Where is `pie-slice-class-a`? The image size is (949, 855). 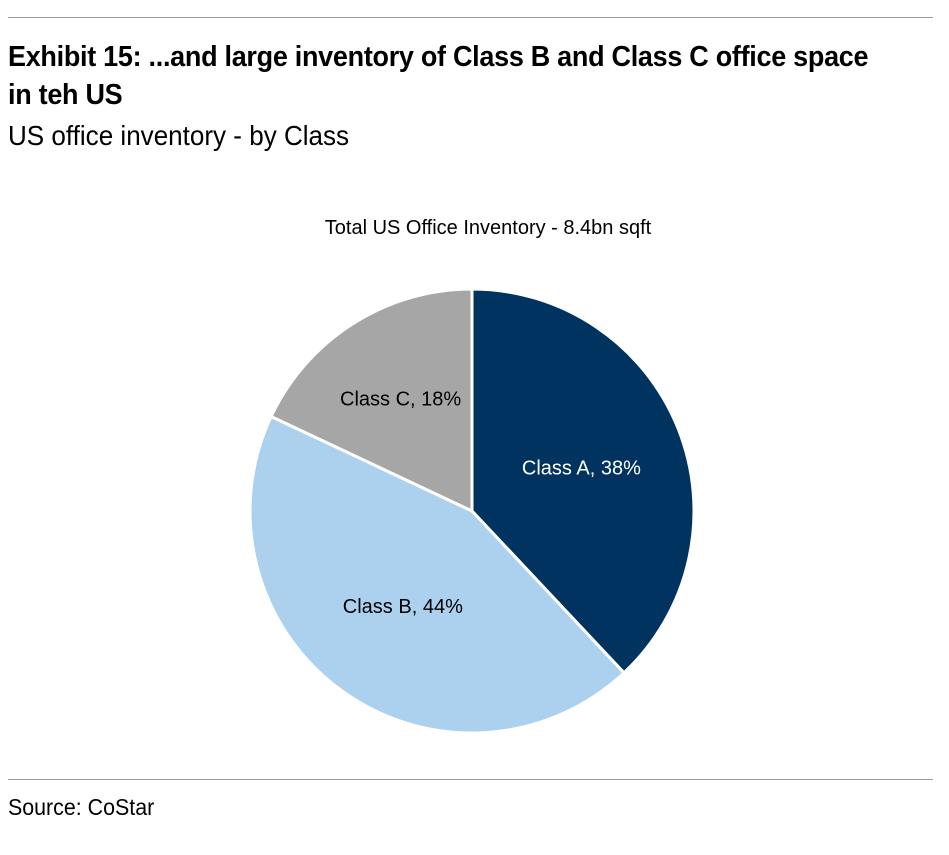
pie-slice-class-a is located at coordinates (583, 481).